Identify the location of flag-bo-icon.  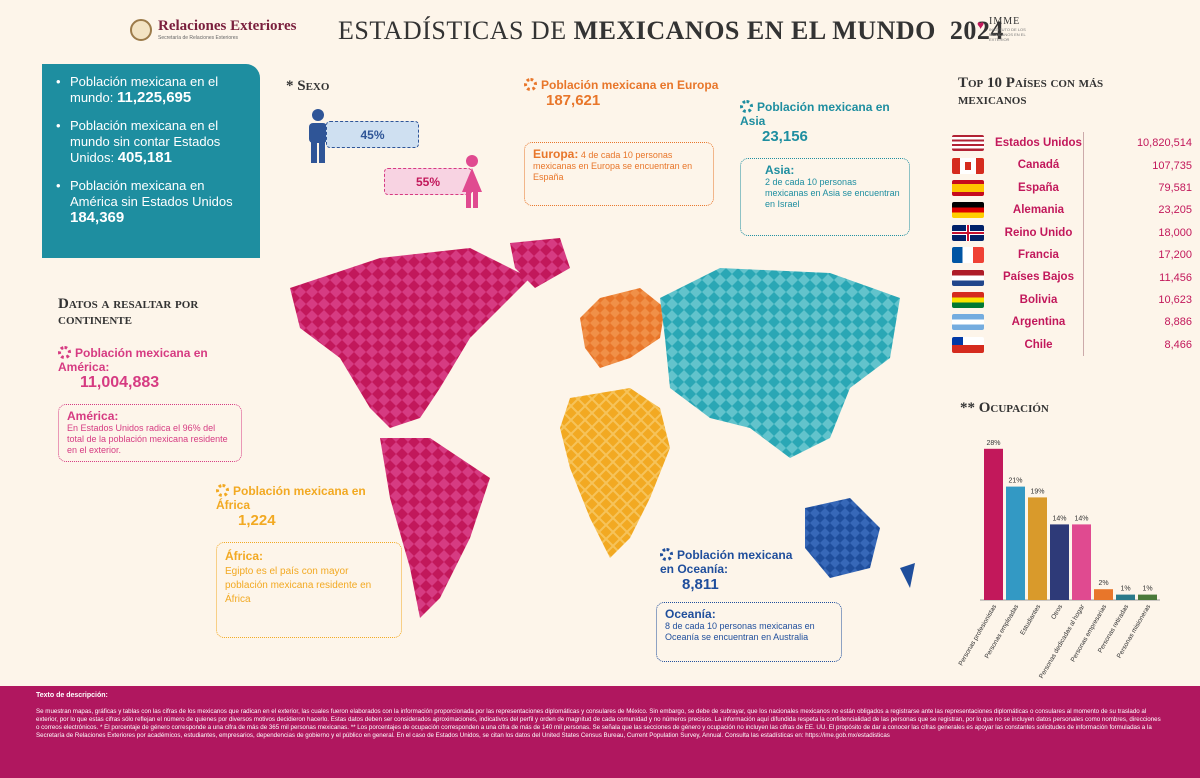
(968, 299).